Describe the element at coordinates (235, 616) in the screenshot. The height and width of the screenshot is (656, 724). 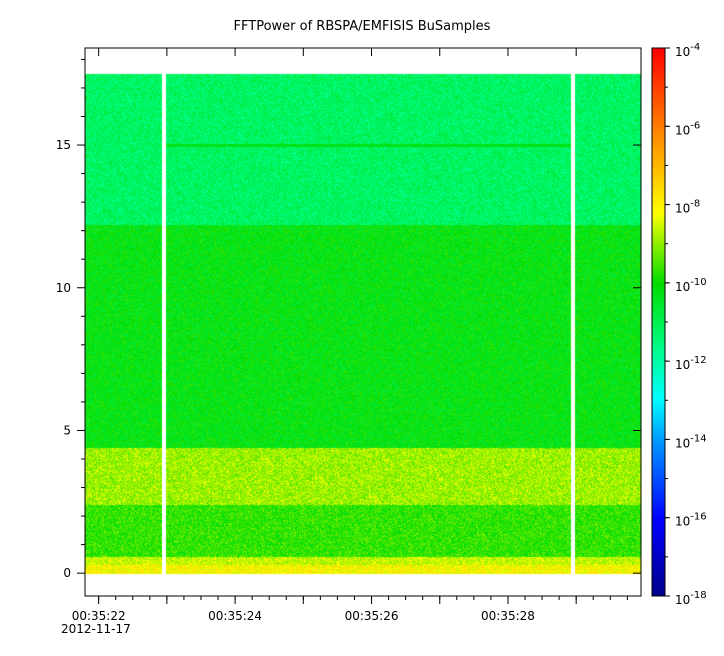
I see `x-tick-label: 00:35:24` at that location.